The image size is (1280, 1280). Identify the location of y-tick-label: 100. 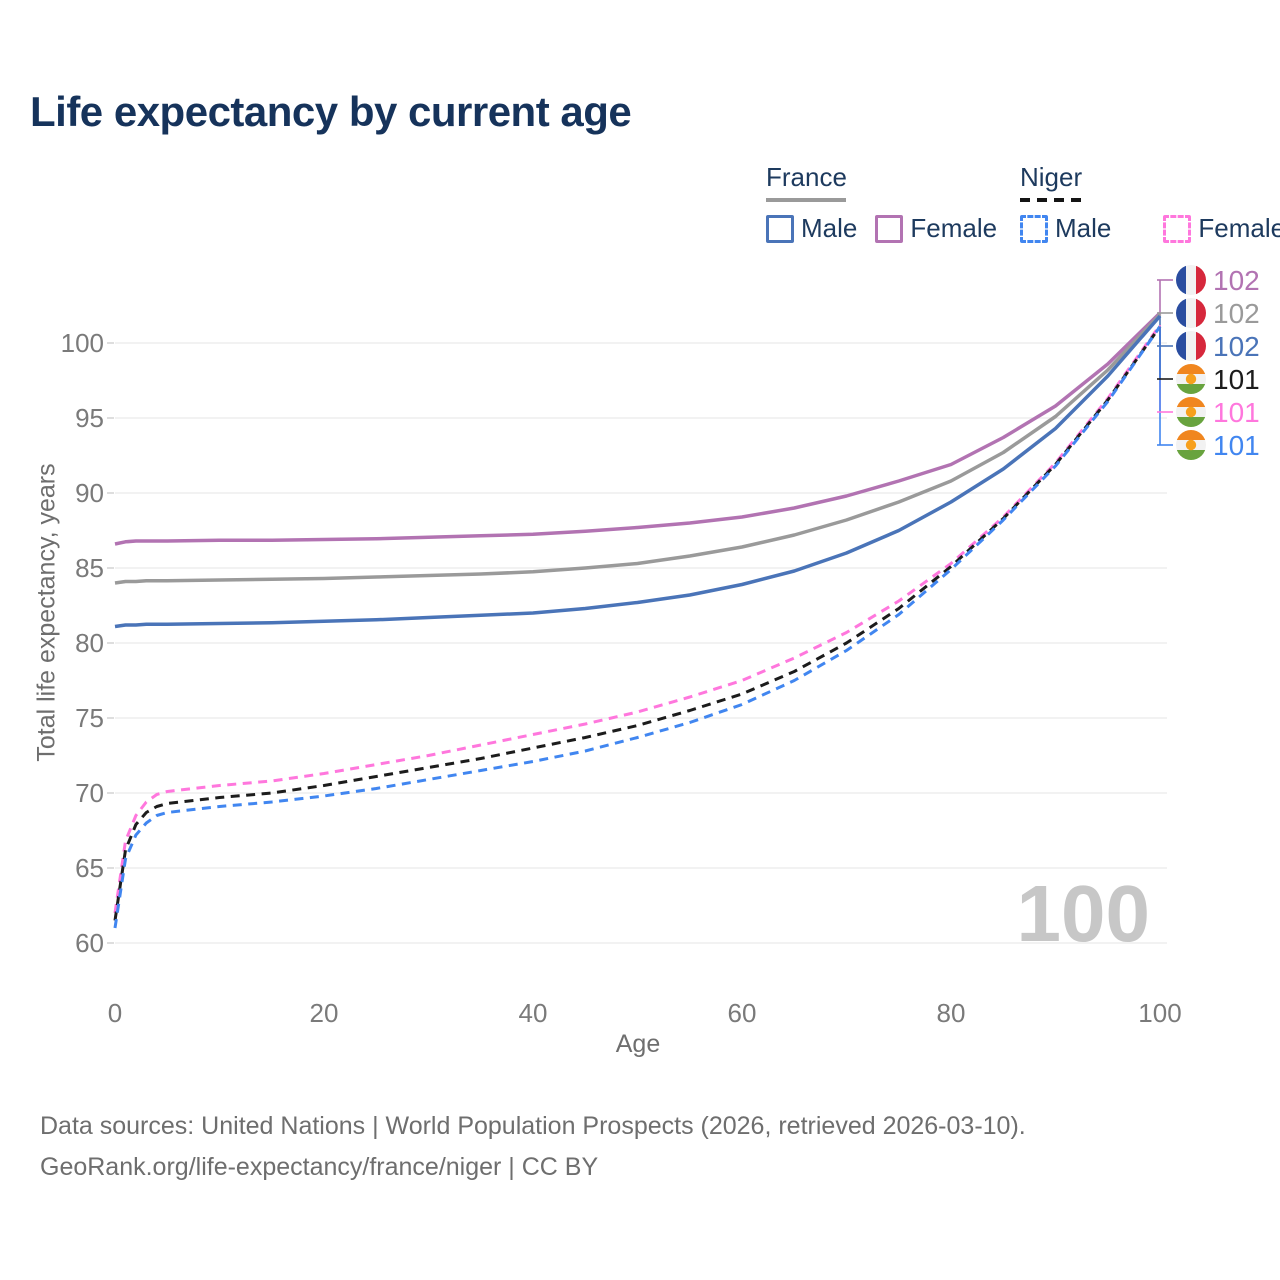
(82, 343).